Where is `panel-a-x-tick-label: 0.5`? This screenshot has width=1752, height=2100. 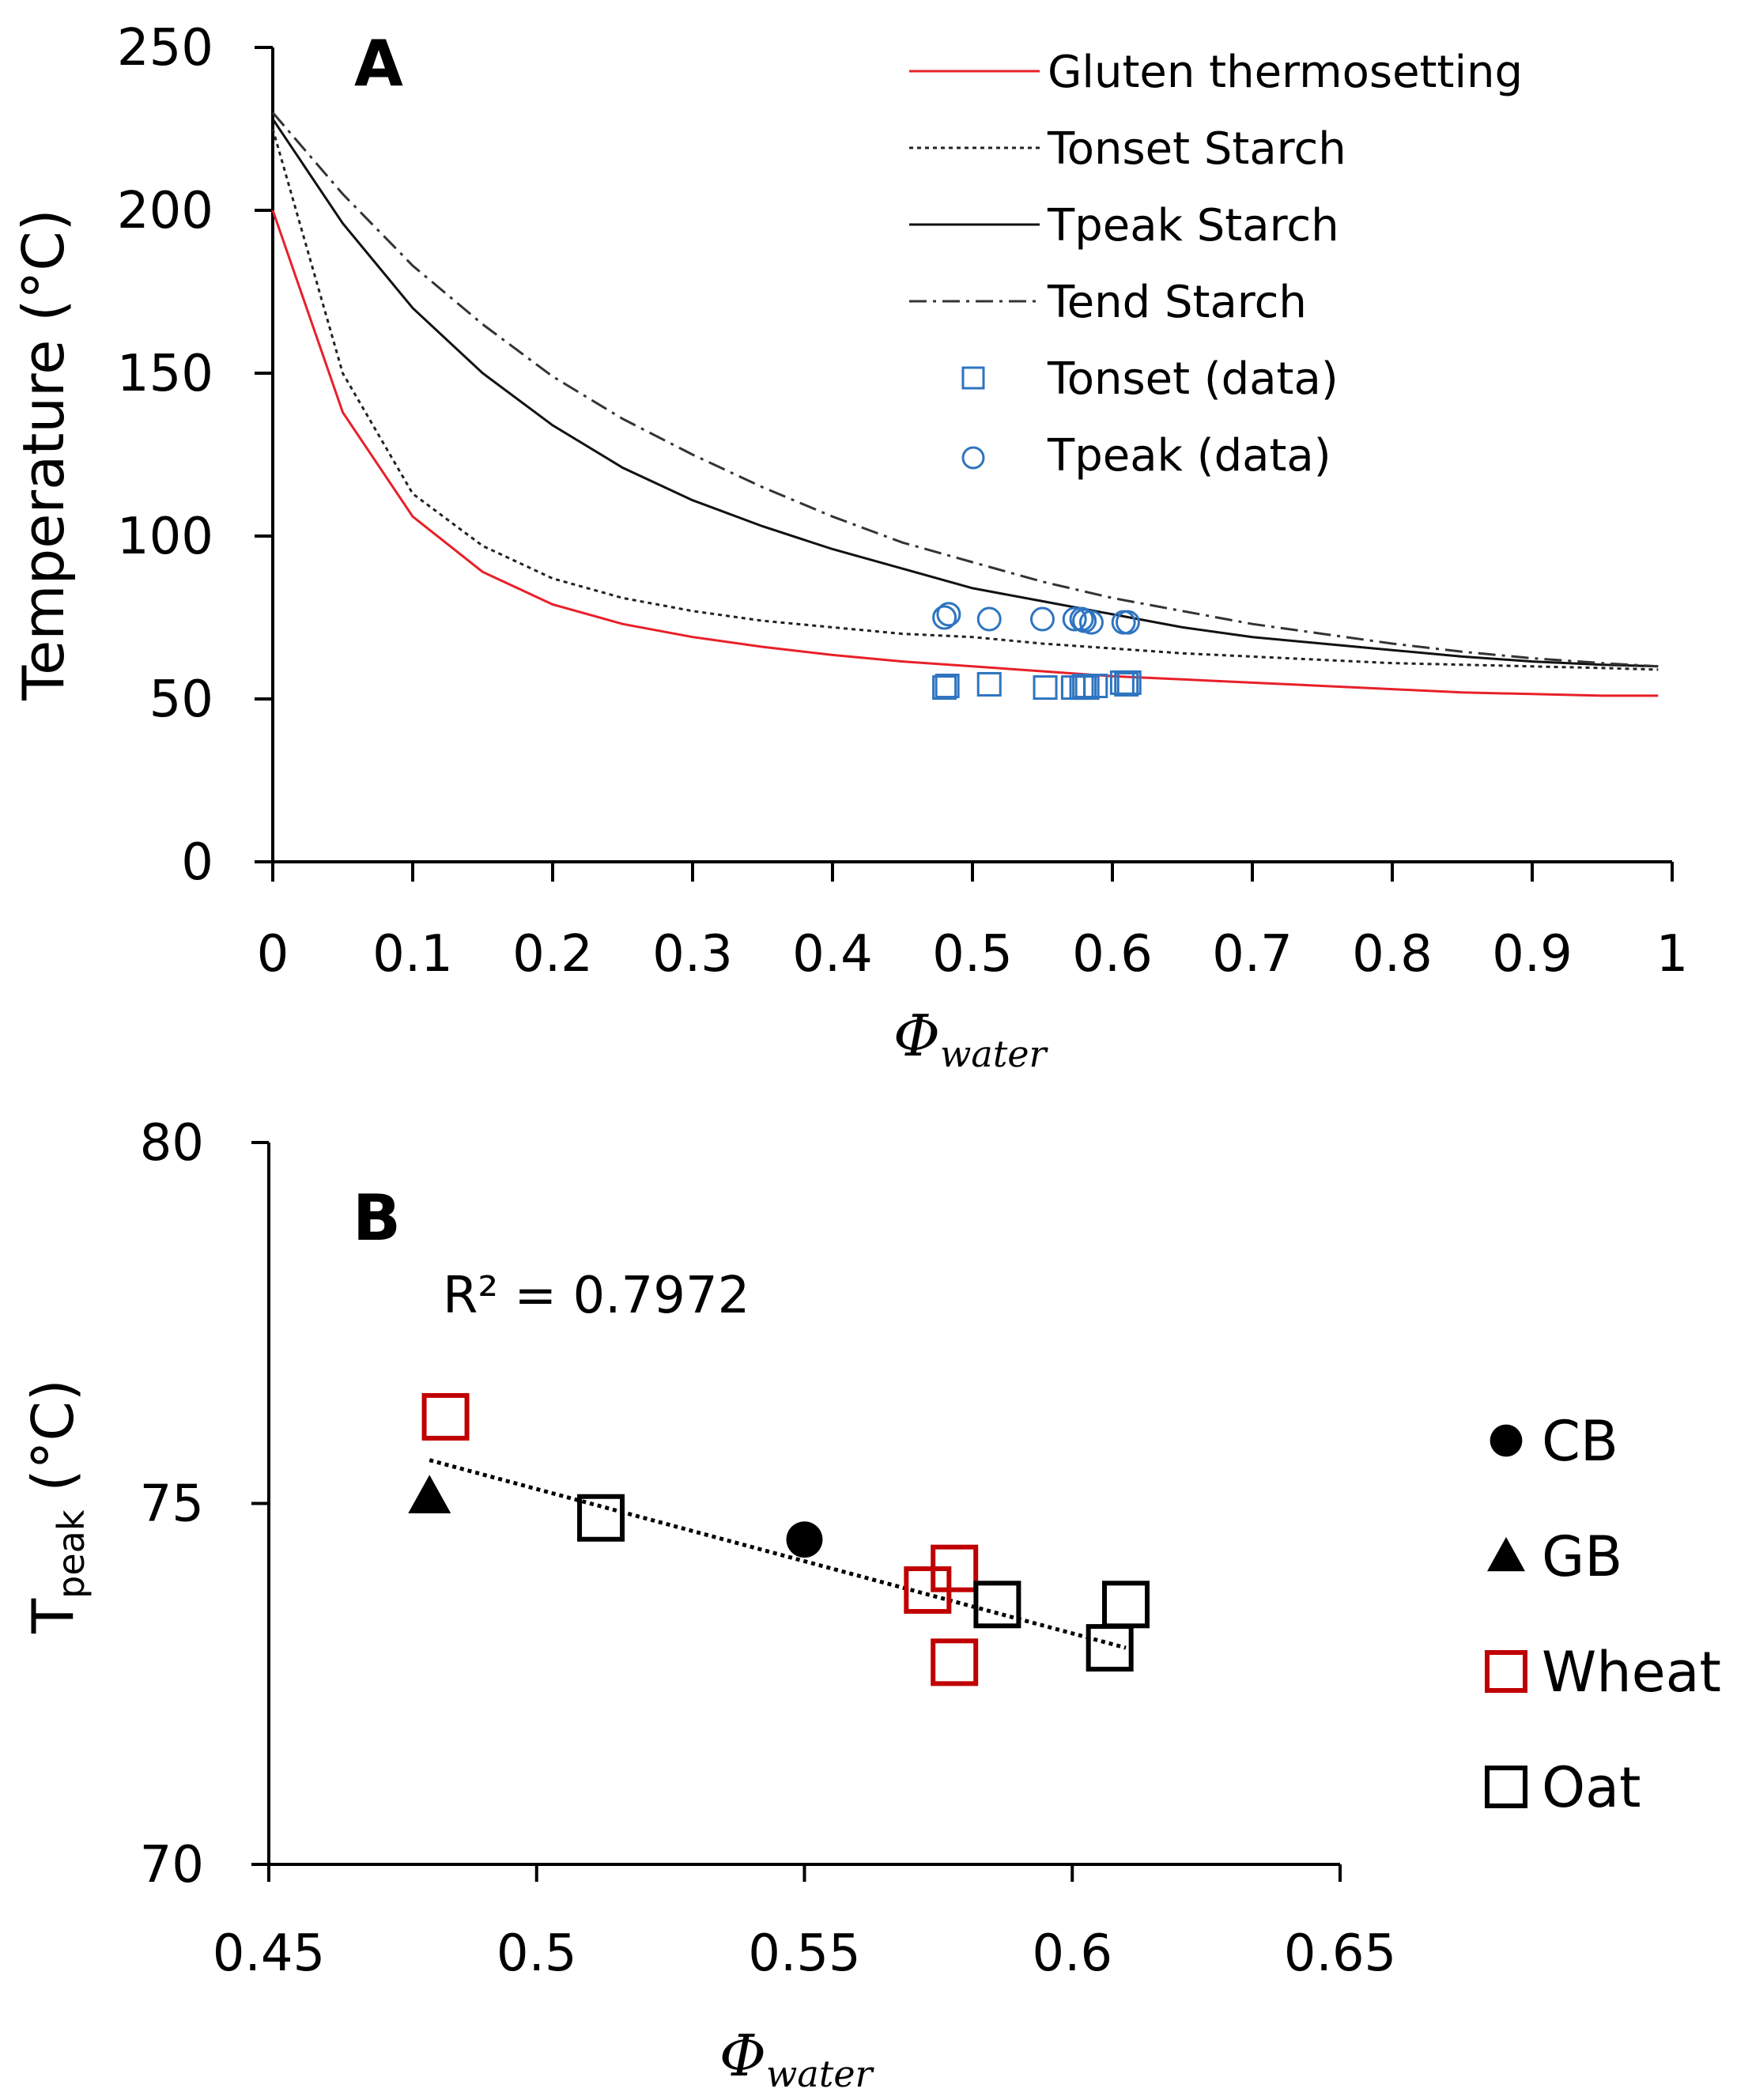 panel-a-x-tick-label: 0.5 is located at coordinates (973, 954).